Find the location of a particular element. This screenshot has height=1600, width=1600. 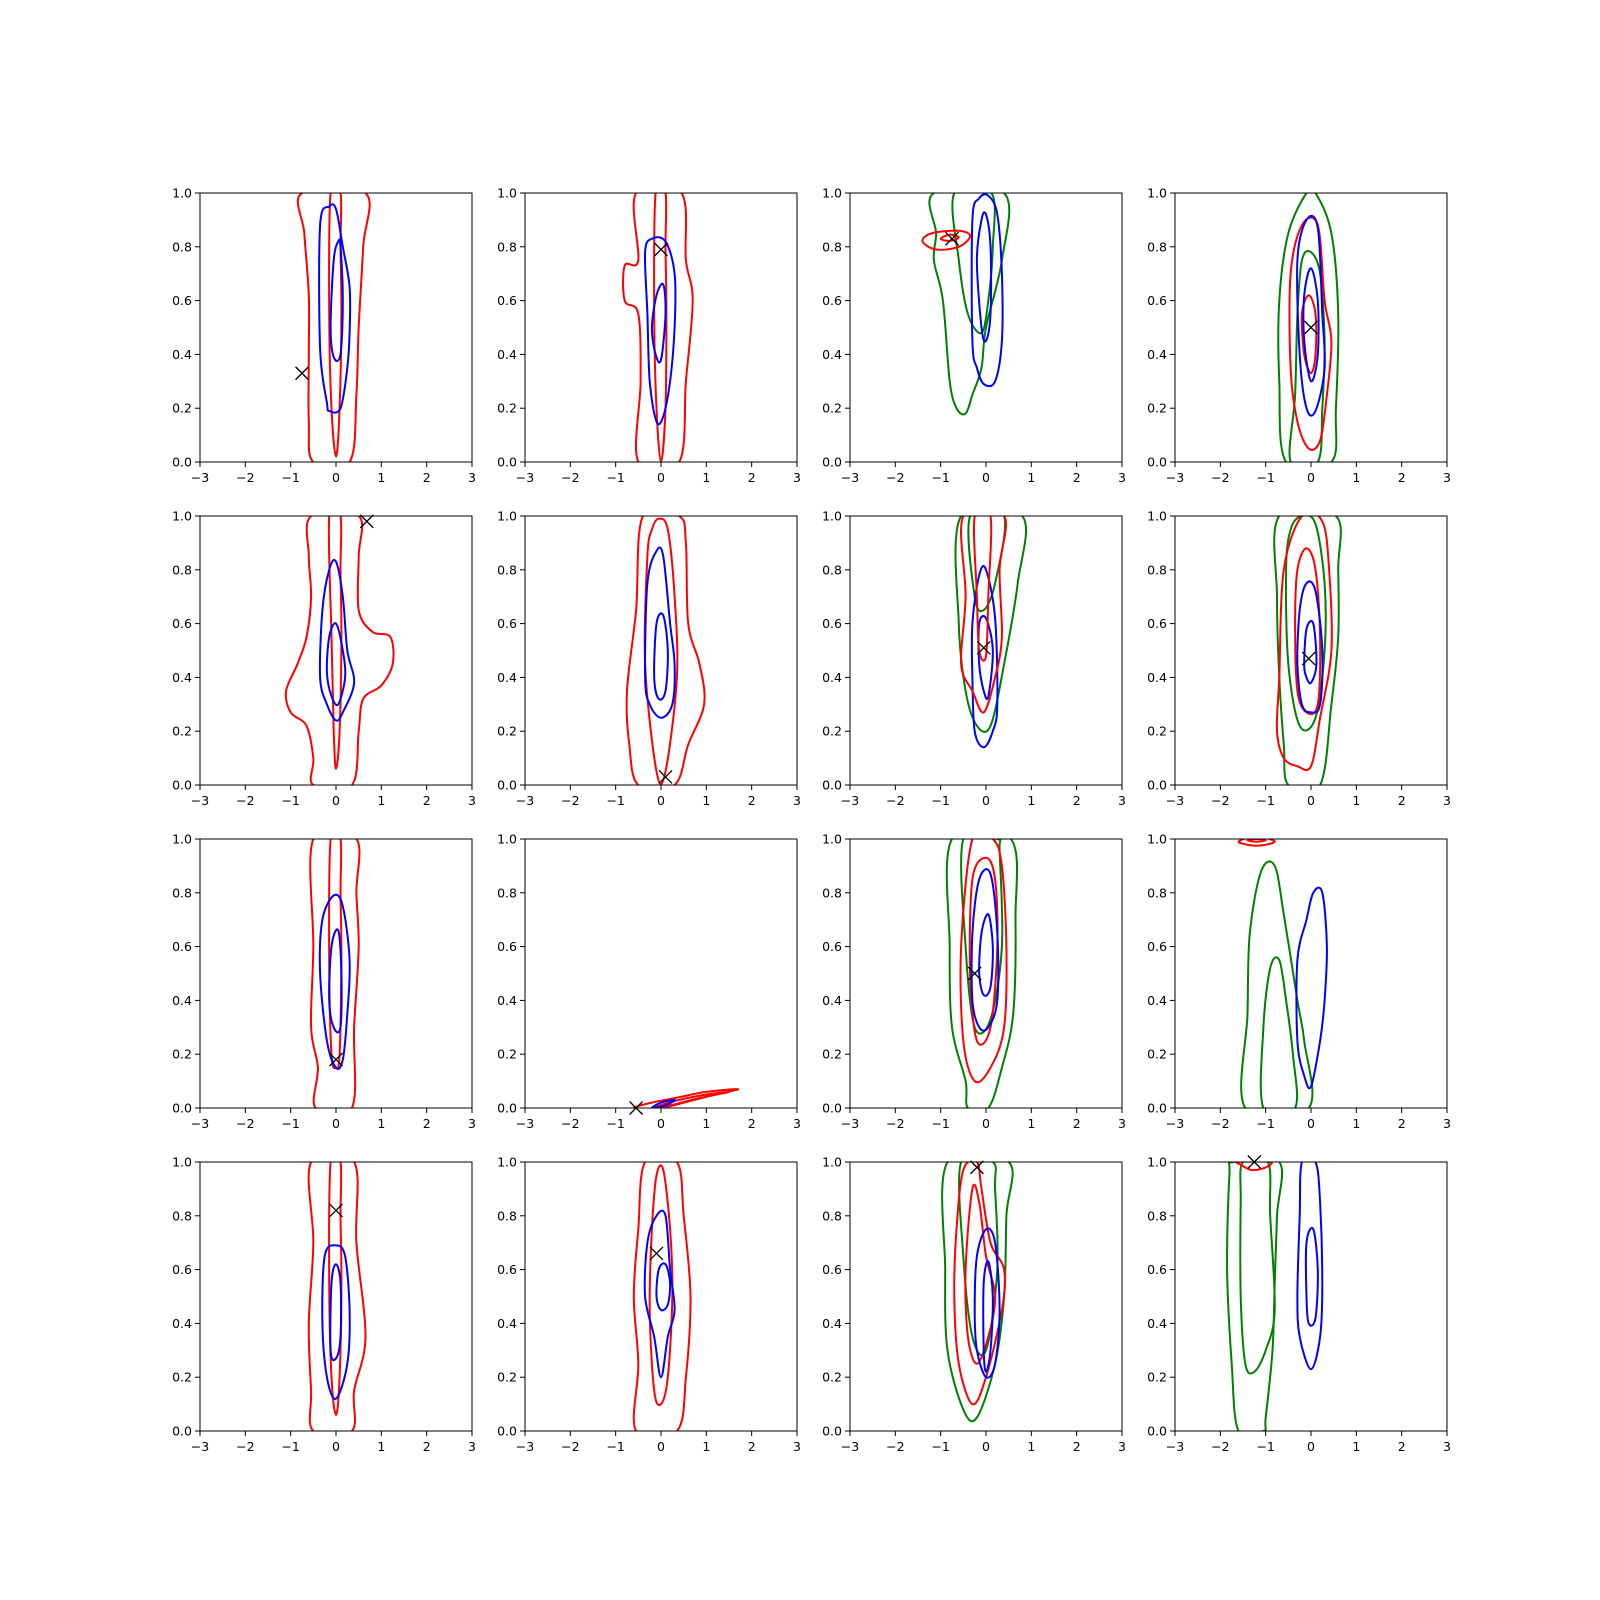

subplot-r3c1: −3 −2 −1 0 1 2 3 0.0 0.2 0.4 0.6 0.8 1.0 is located at coordinates (324, 982).